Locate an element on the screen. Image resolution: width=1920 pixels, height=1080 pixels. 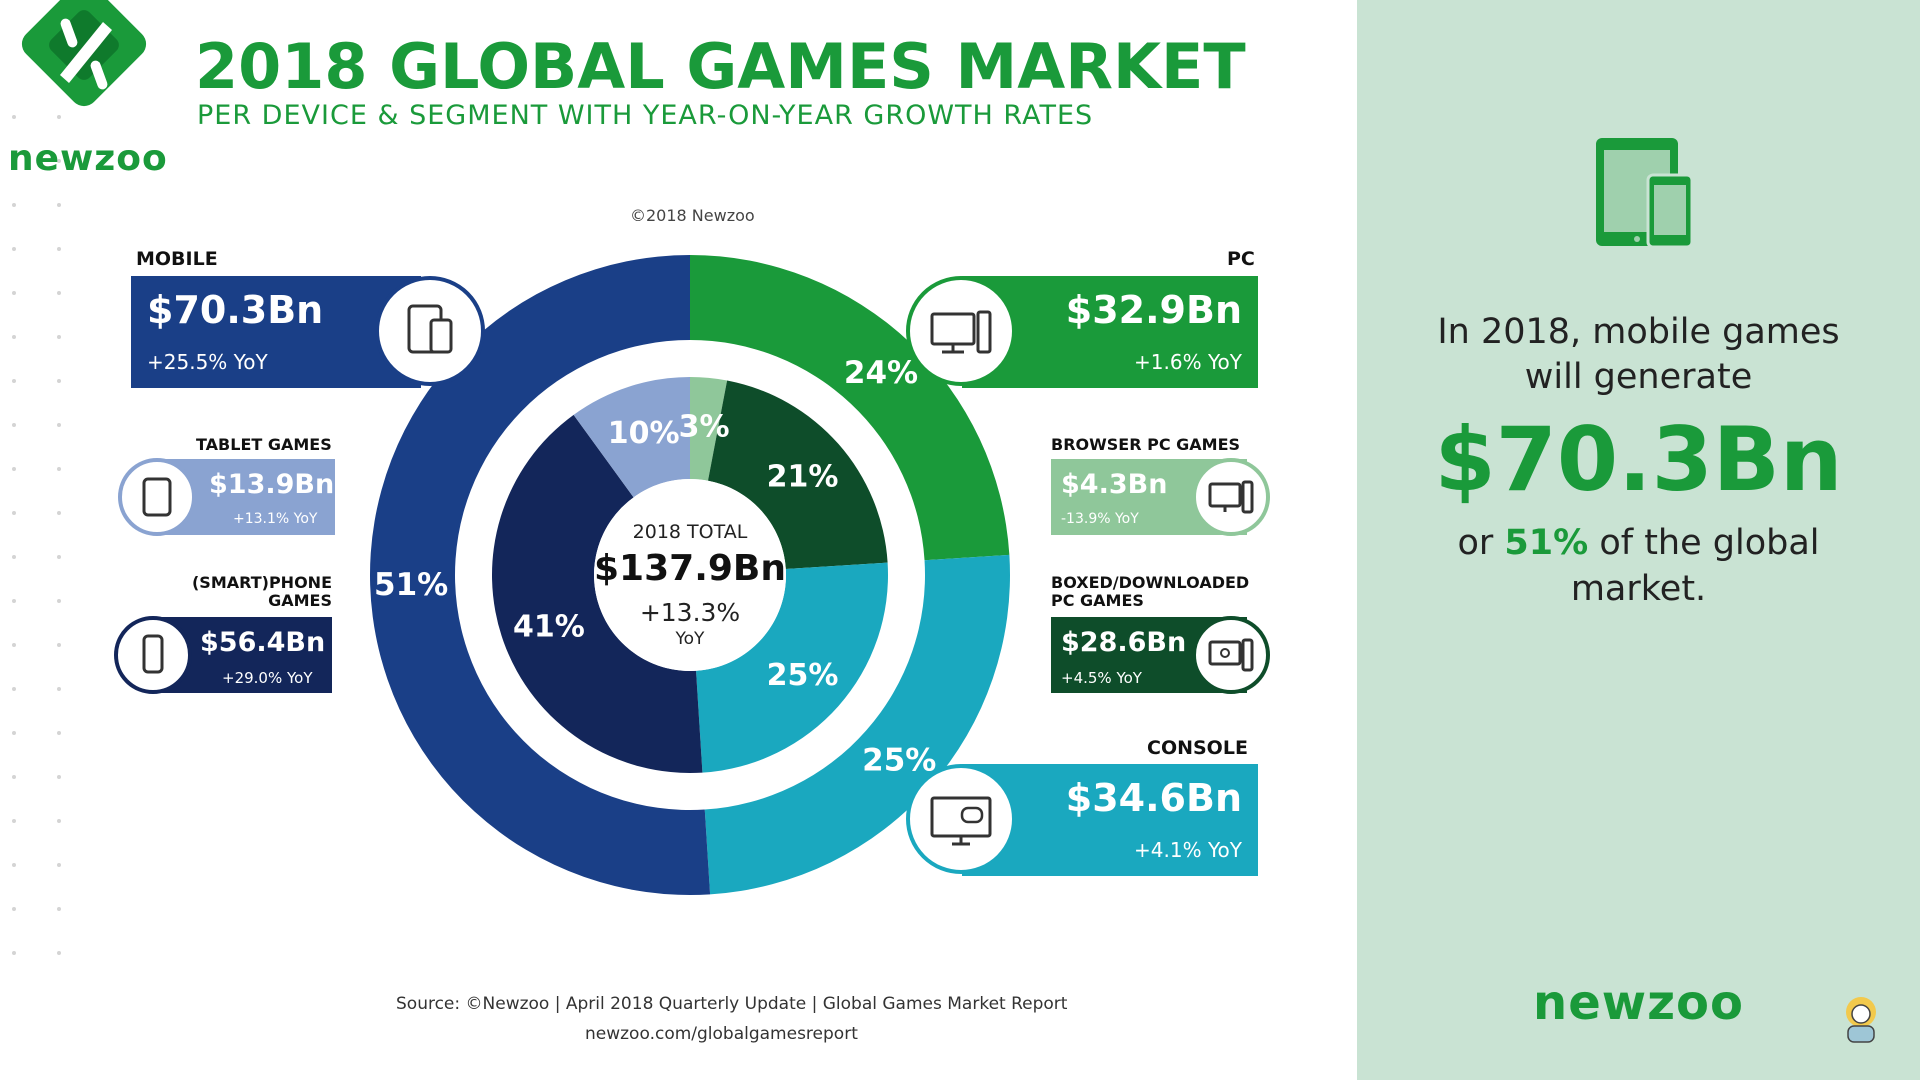
center-growth: +13.3% is located at coordinates (690, 612).